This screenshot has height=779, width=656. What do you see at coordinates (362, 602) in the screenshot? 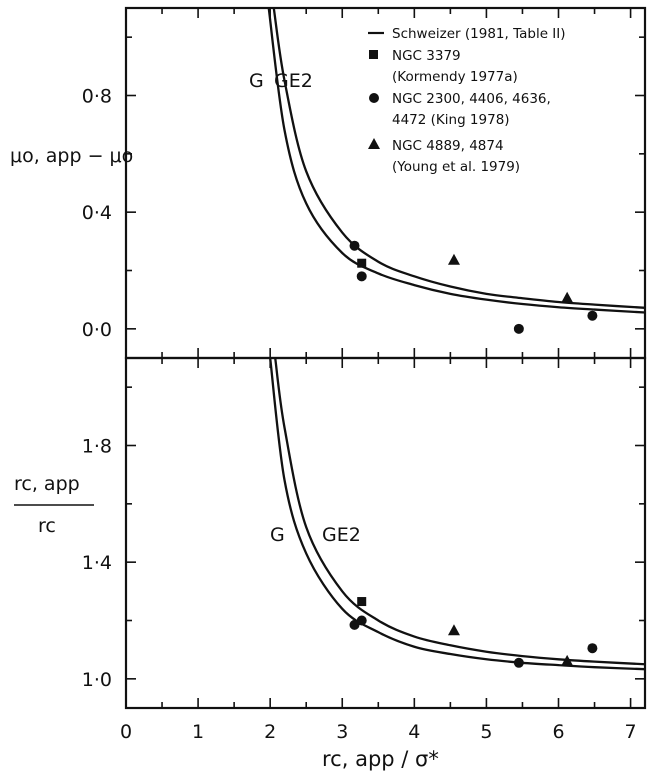
I see `bottom-point-square` at bounding box center [362, 602].